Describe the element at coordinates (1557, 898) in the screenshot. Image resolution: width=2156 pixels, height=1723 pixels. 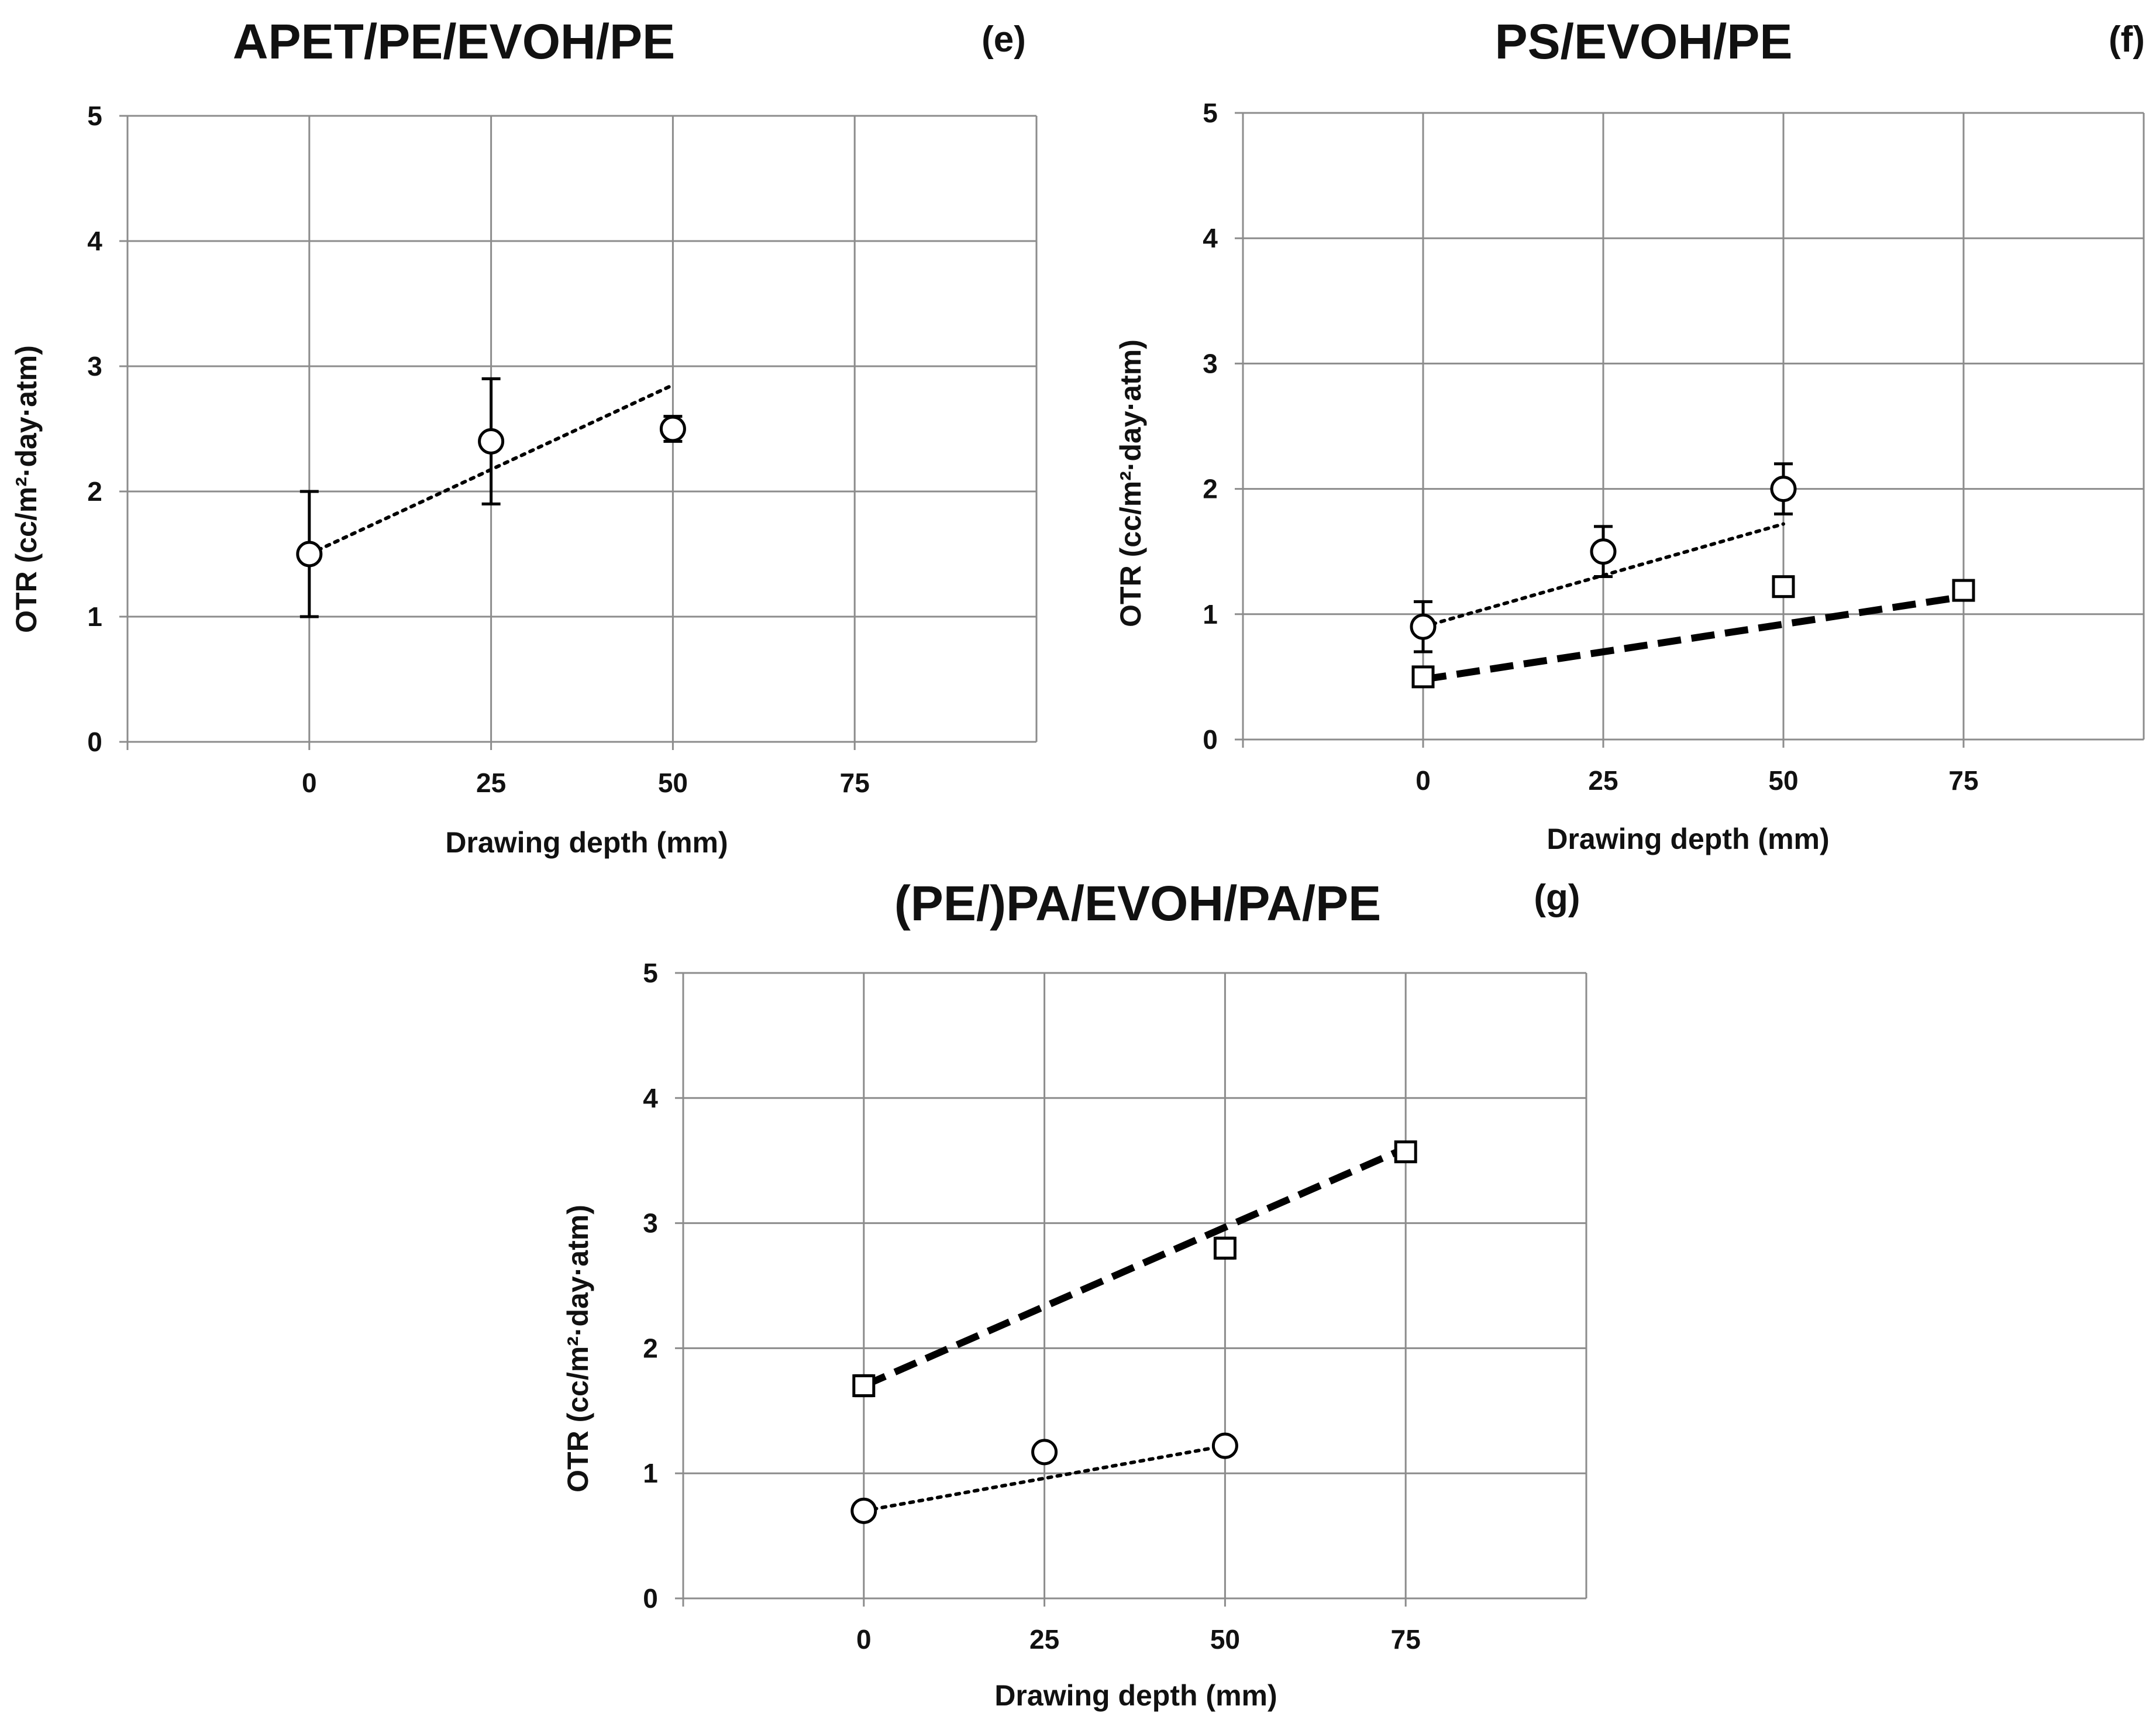
I see `panel-label: (g)` at that location.